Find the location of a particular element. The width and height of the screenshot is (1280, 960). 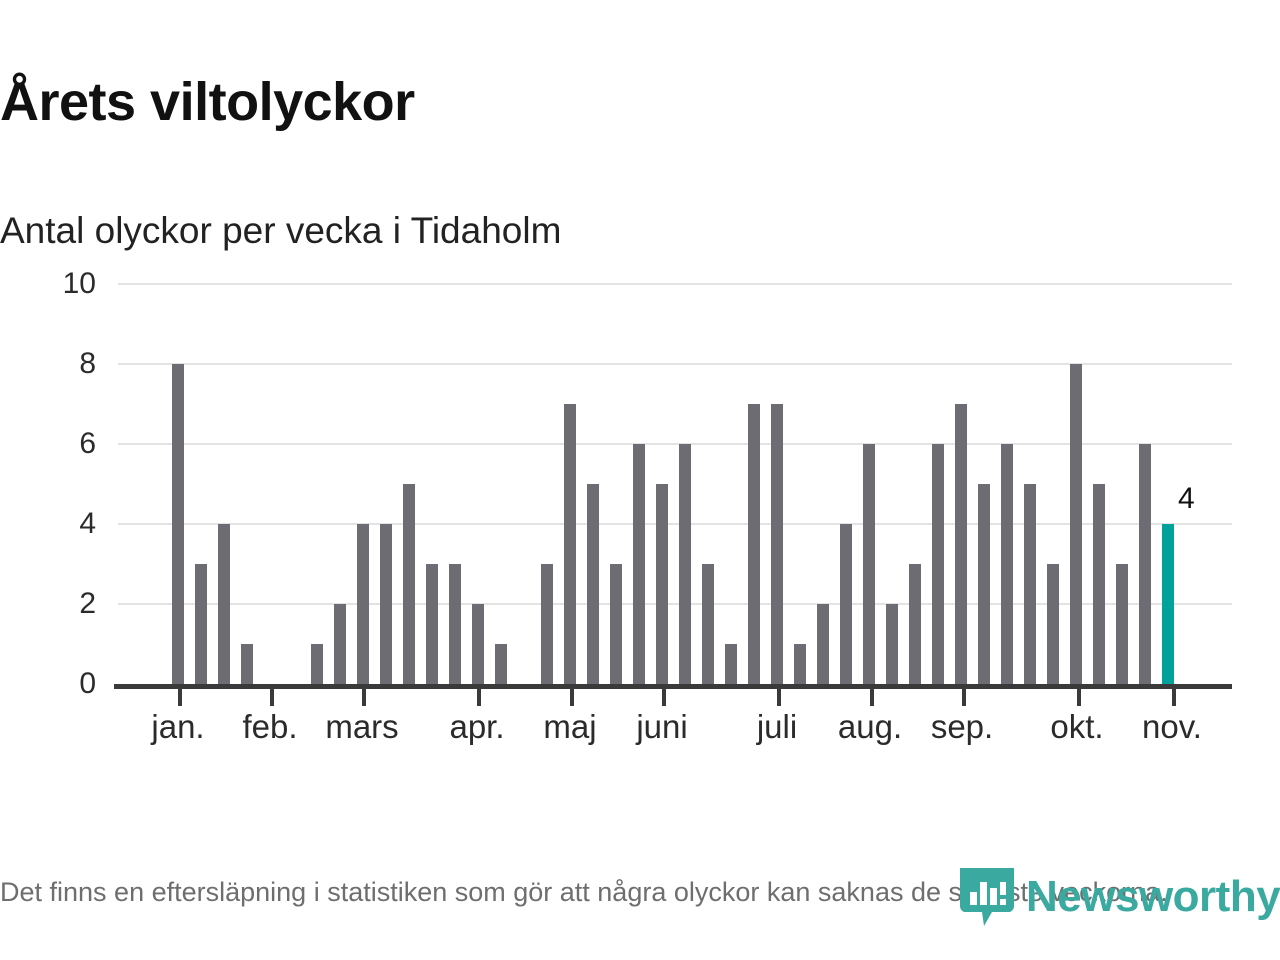

x-axis-month-label: apr. is located at coordinates (477, 726).